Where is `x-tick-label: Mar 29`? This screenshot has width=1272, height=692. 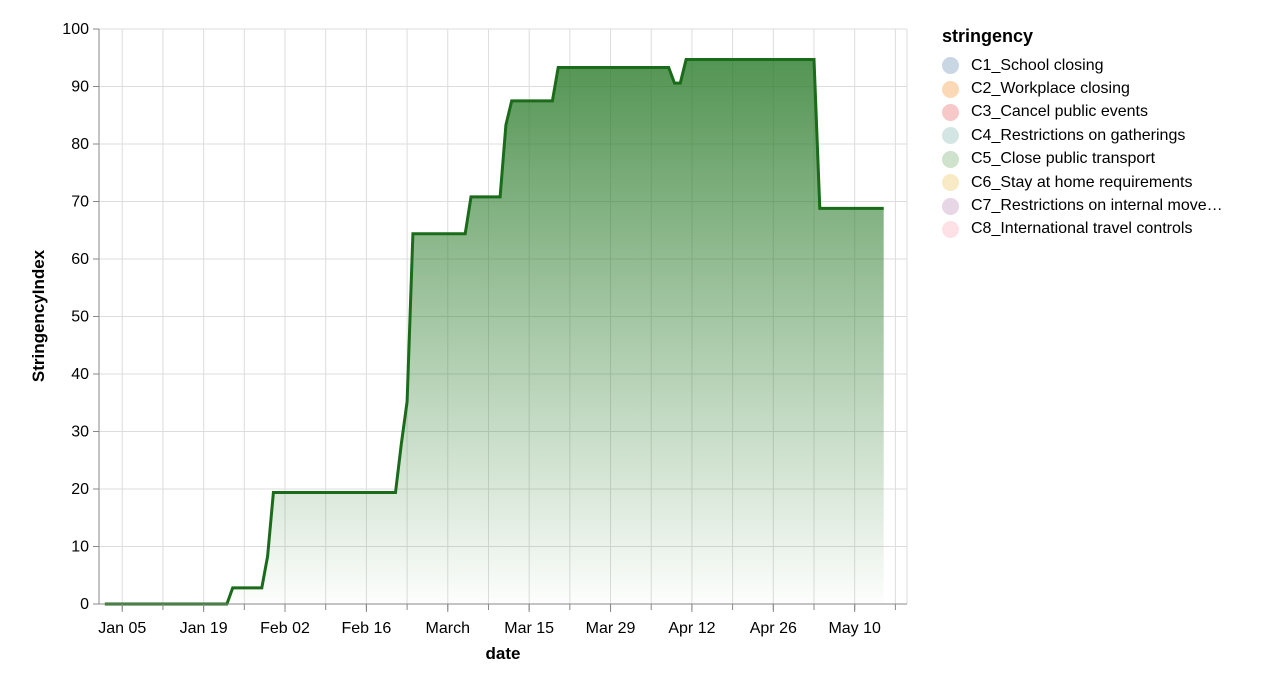 x-tick-label: Mar 29 is located at coordinates (611, 628).